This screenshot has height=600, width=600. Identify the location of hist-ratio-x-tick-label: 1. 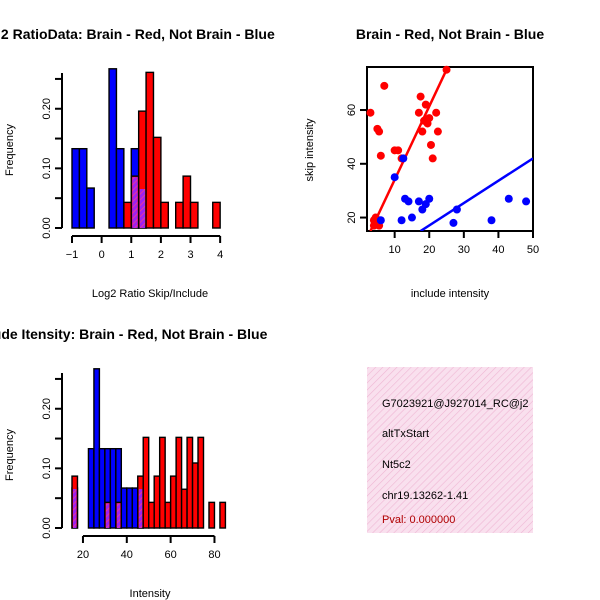
(131, 255).